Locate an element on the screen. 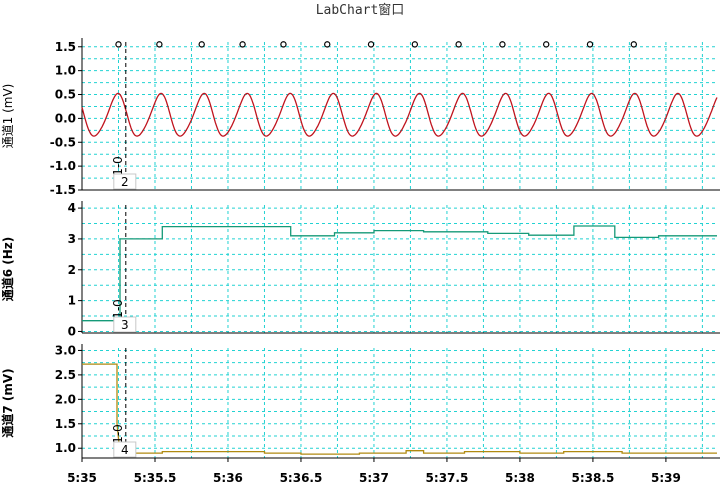 This screenshot has height=493, width=720. window-title: LabChart窗口 is located at coordinates (360, 10).